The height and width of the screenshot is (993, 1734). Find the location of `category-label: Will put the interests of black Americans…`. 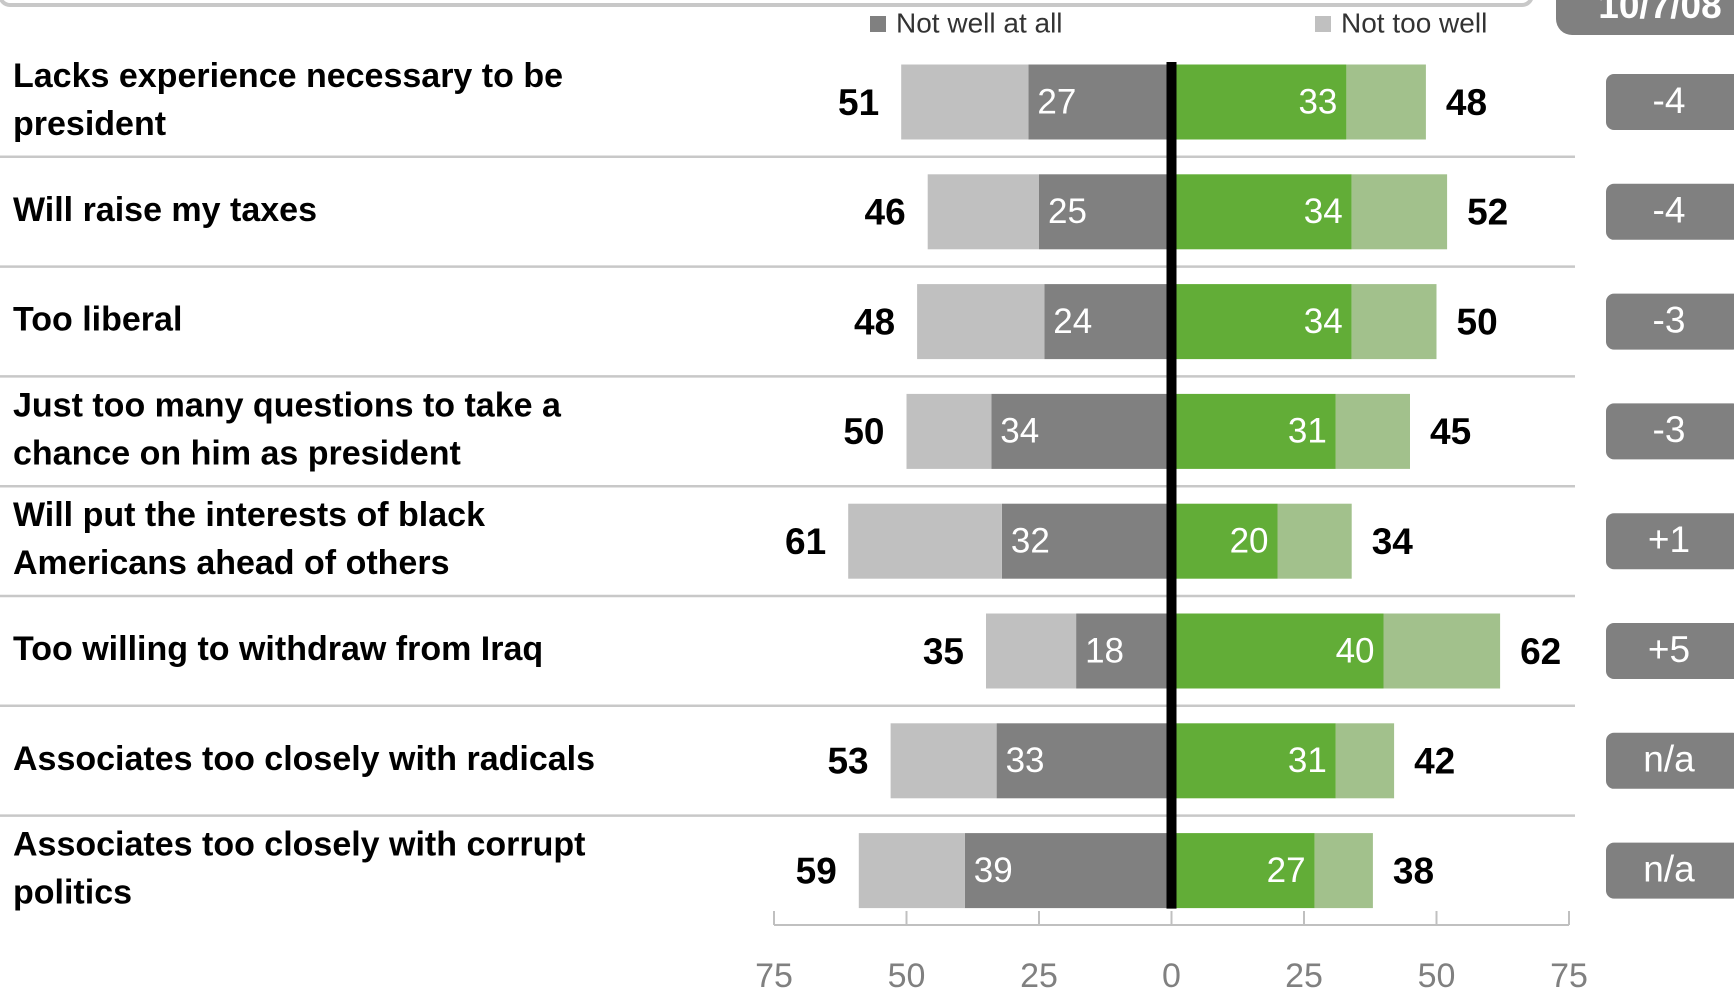

category-label: Will put the interests of black Americans… is located at coordinates (249, 539).